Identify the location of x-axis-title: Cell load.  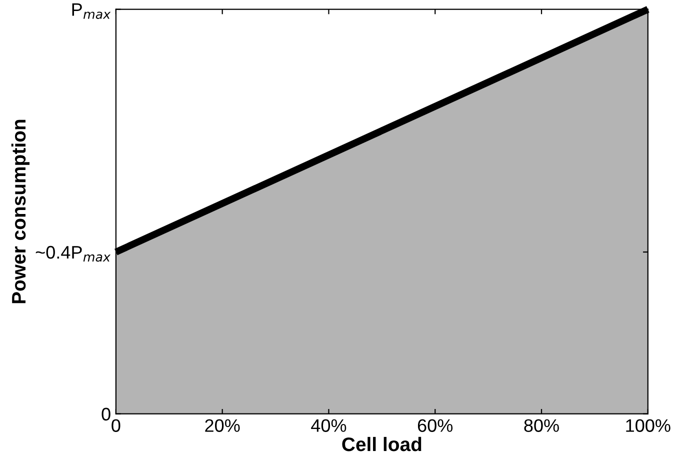
(382, 444).